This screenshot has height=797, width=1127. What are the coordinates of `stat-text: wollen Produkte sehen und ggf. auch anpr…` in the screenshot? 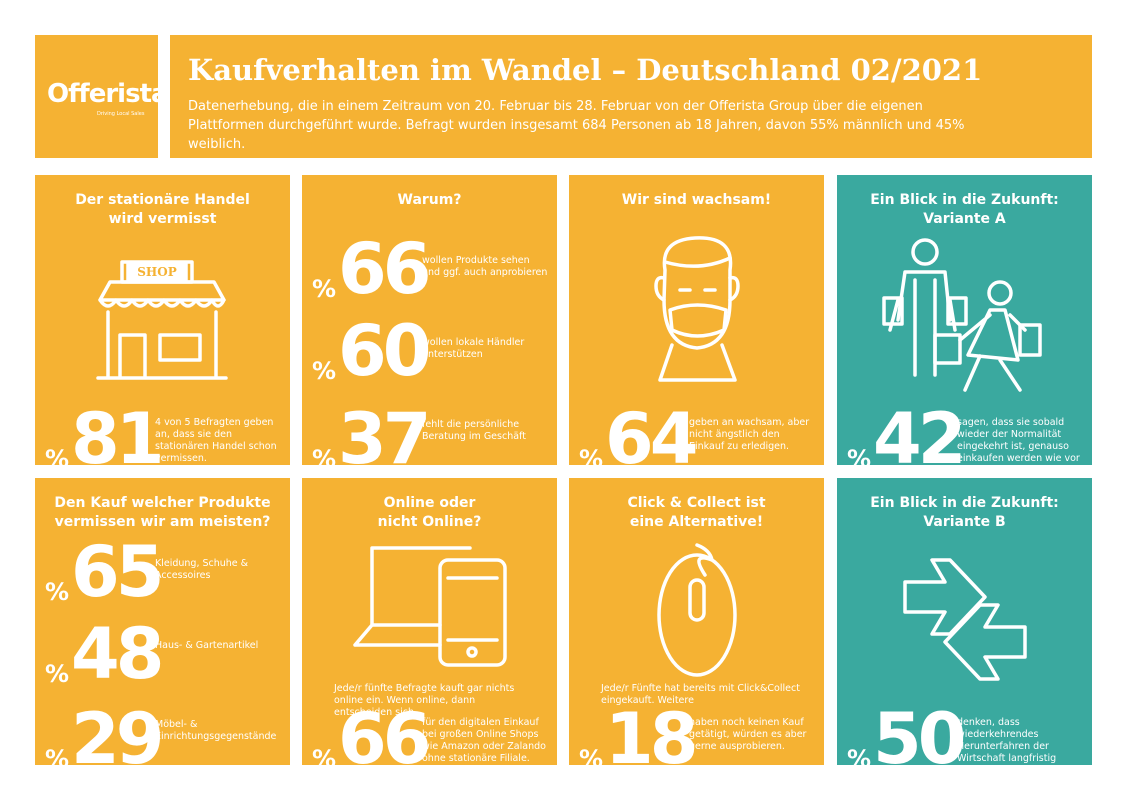 It's located at (485, 266).